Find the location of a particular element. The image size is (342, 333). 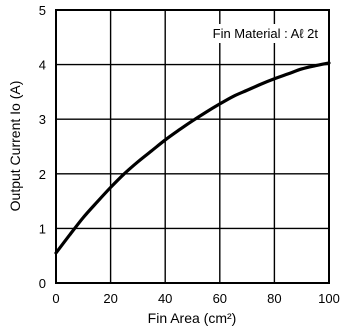

x-tick-label-40: 40 is located at coordinates (165, 298).